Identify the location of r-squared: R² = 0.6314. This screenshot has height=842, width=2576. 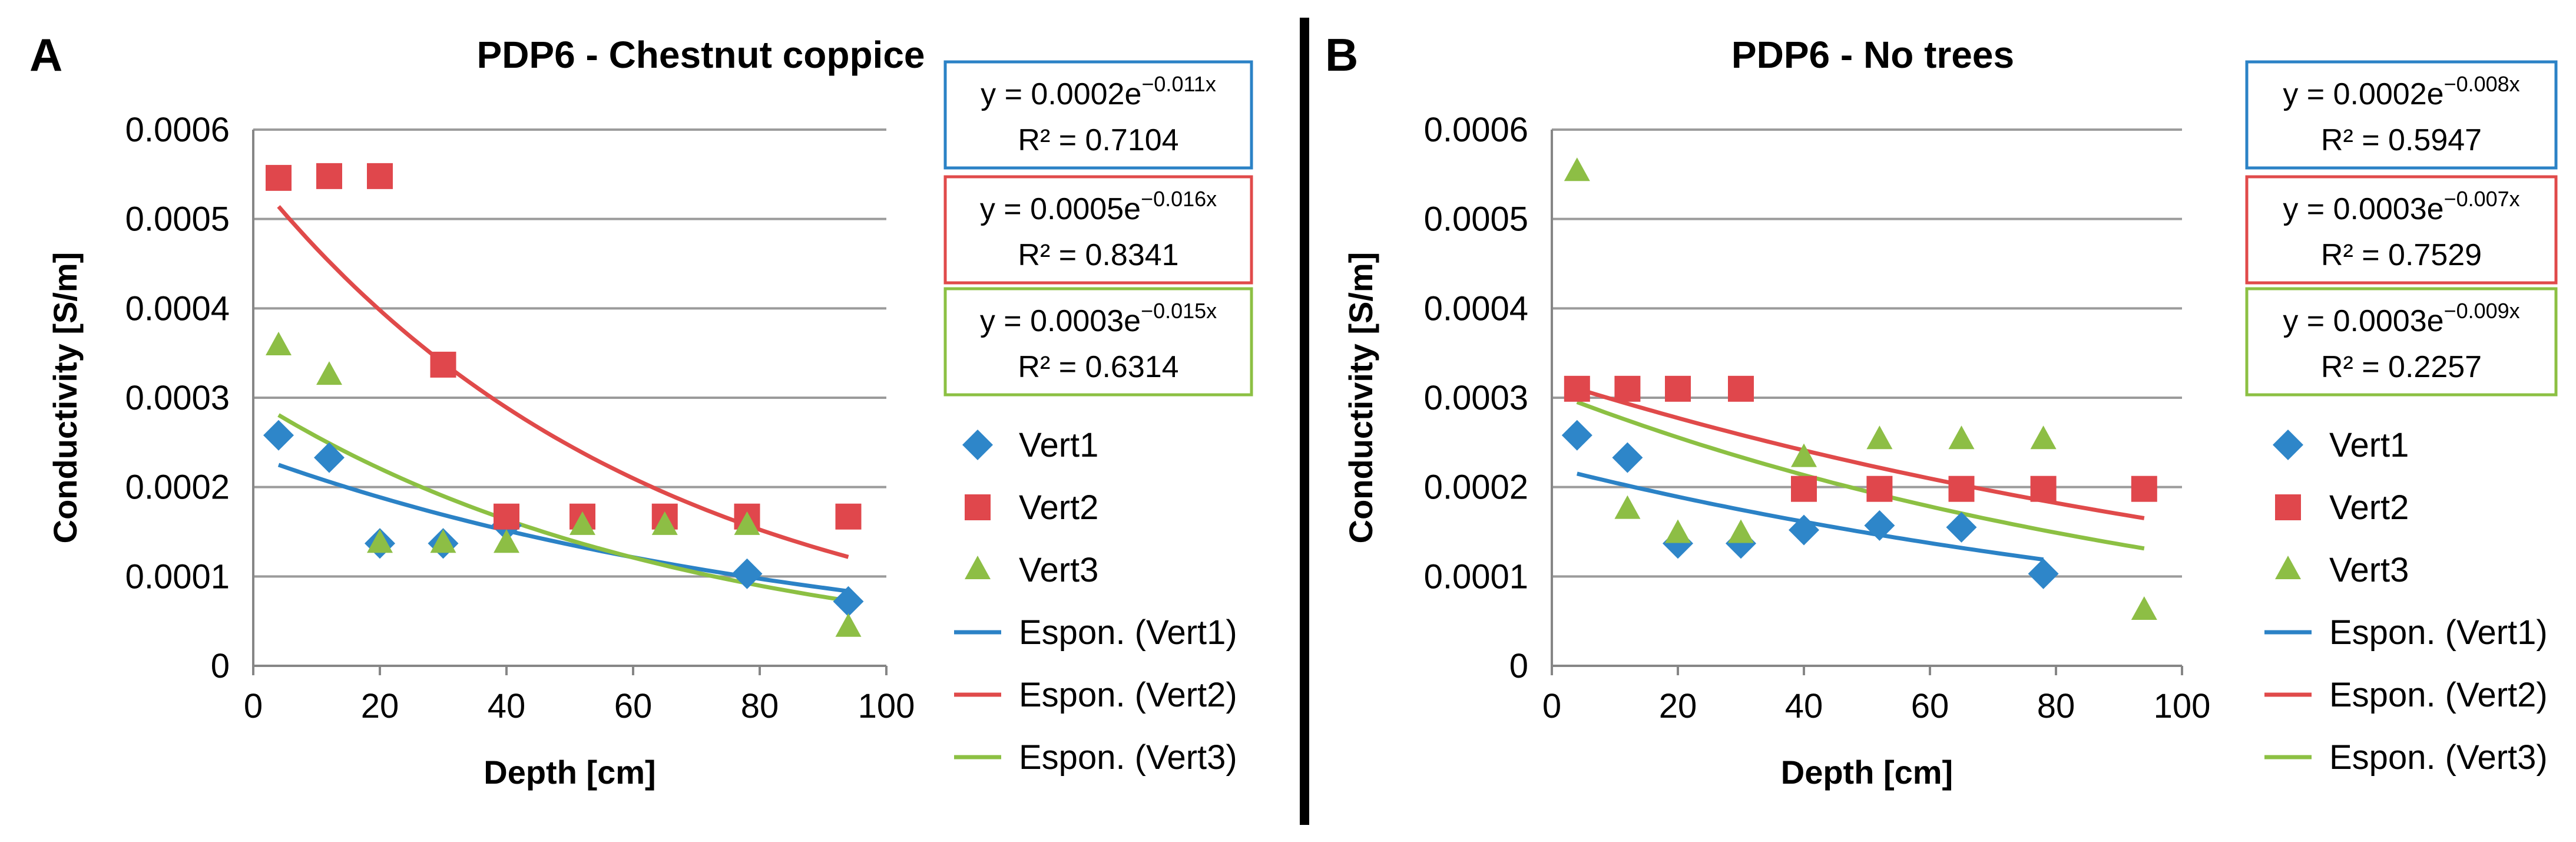
(1098, 367).